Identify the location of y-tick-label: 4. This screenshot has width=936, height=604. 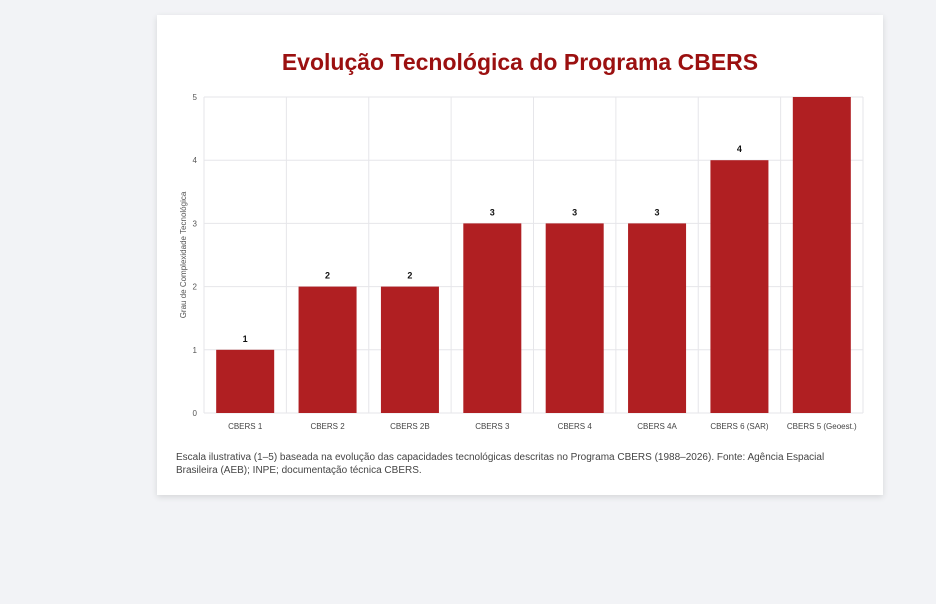
(195, 160).